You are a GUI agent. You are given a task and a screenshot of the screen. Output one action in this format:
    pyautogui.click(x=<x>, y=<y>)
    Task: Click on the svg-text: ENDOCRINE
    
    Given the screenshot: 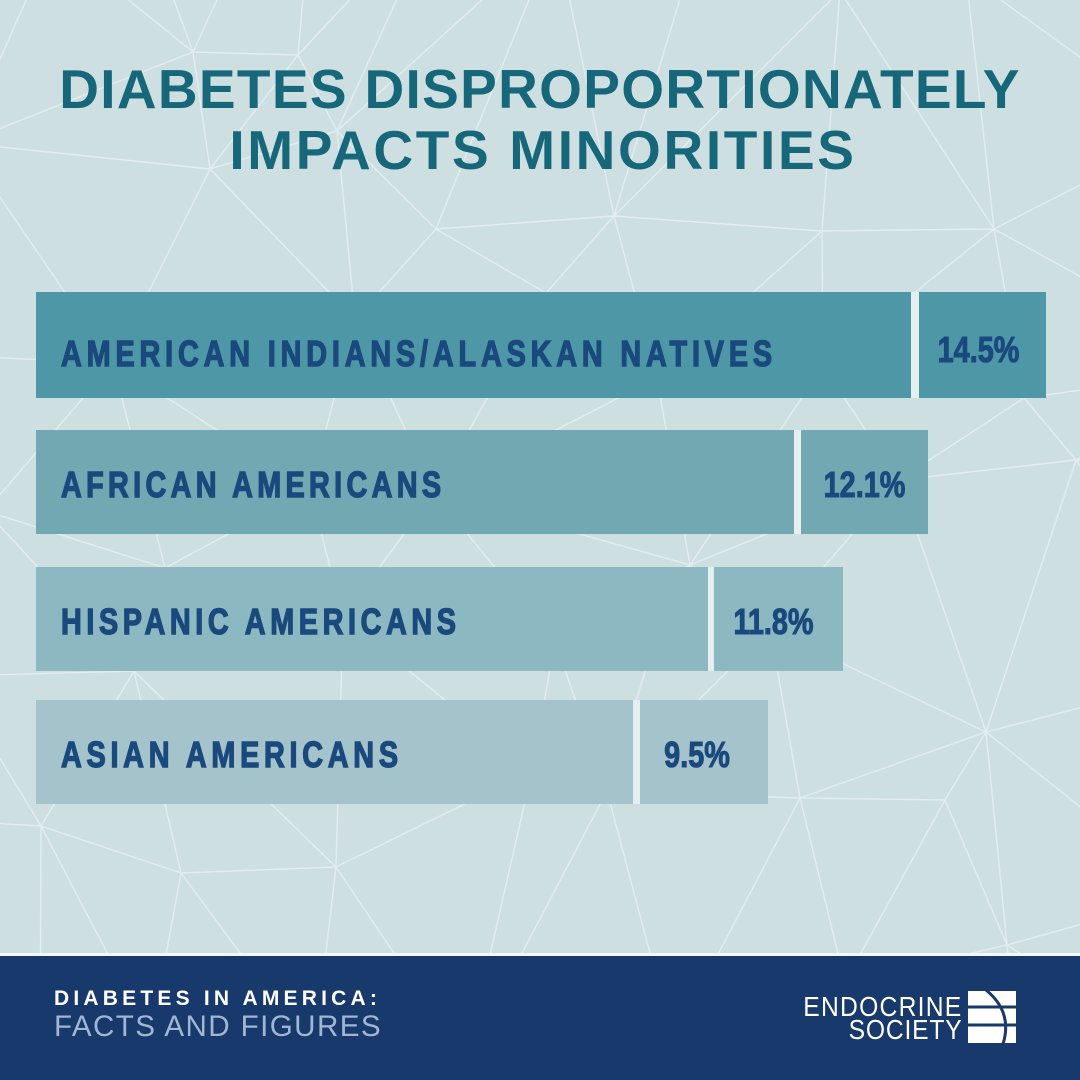 What is the action you would take?
    pyautogui.click(x=882, y=1007)
    